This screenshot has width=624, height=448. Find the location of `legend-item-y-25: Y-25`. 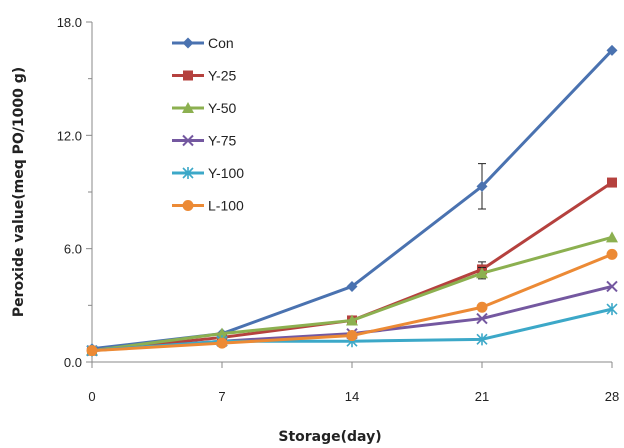

legend-item-y-25: Y-25 is located at coordinates (204, 76).